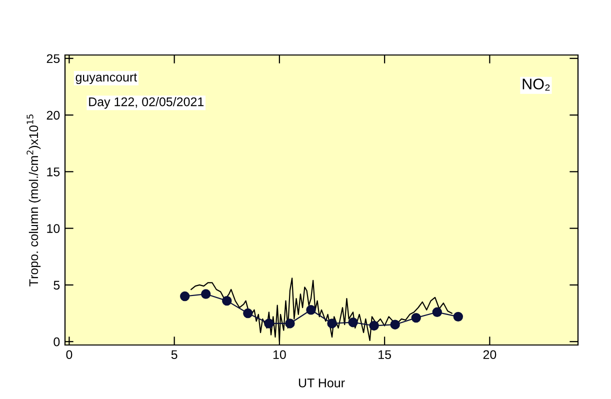 Image resolution: width=611 pixels, height=399 pixels. I want to click on annotation: NO₂, so click(536, 84).